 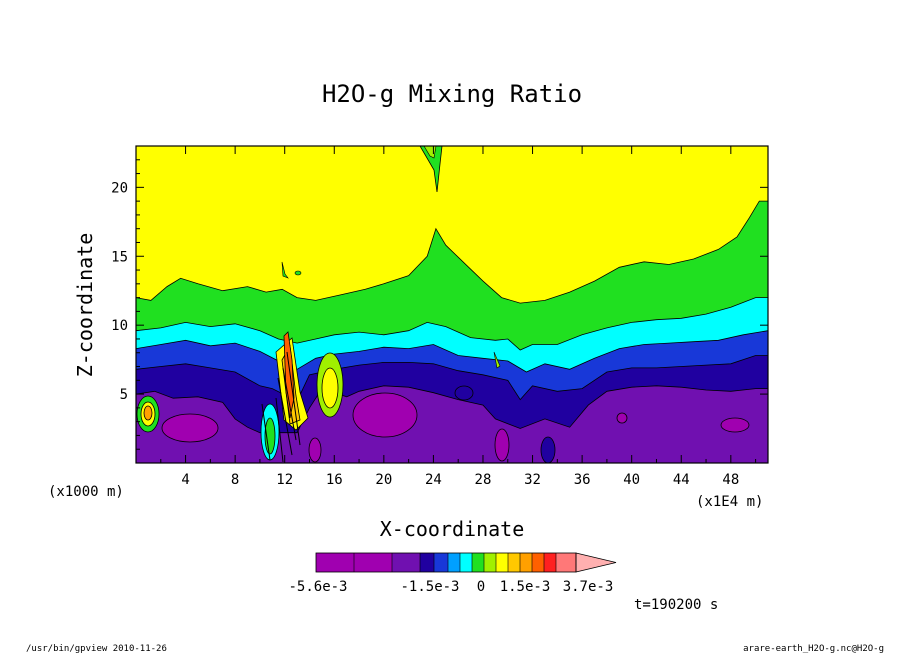 I want to click on purple-core-center, so click(x=385, y=415).